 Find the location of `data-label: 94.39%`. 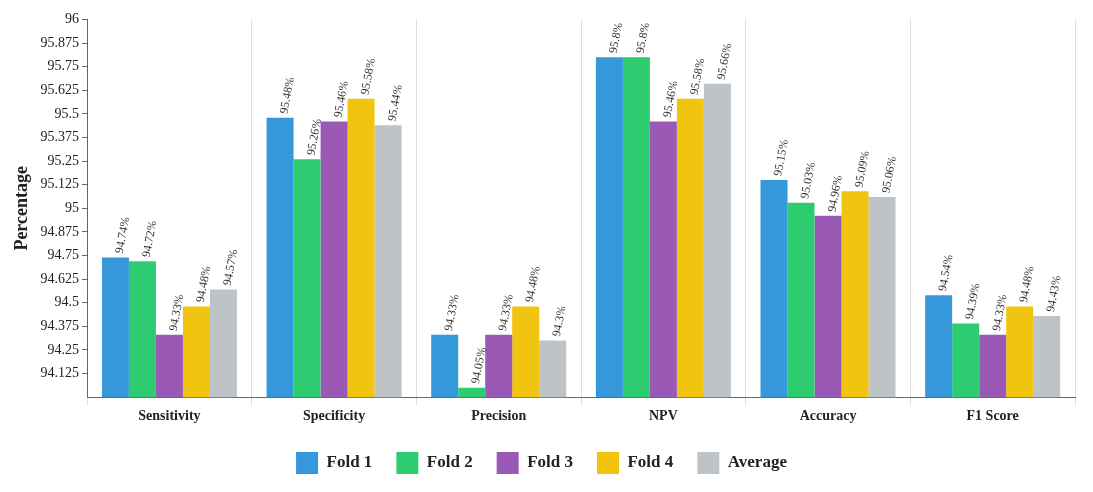

data-label: 94.39% is located at coordinates (972, 301).